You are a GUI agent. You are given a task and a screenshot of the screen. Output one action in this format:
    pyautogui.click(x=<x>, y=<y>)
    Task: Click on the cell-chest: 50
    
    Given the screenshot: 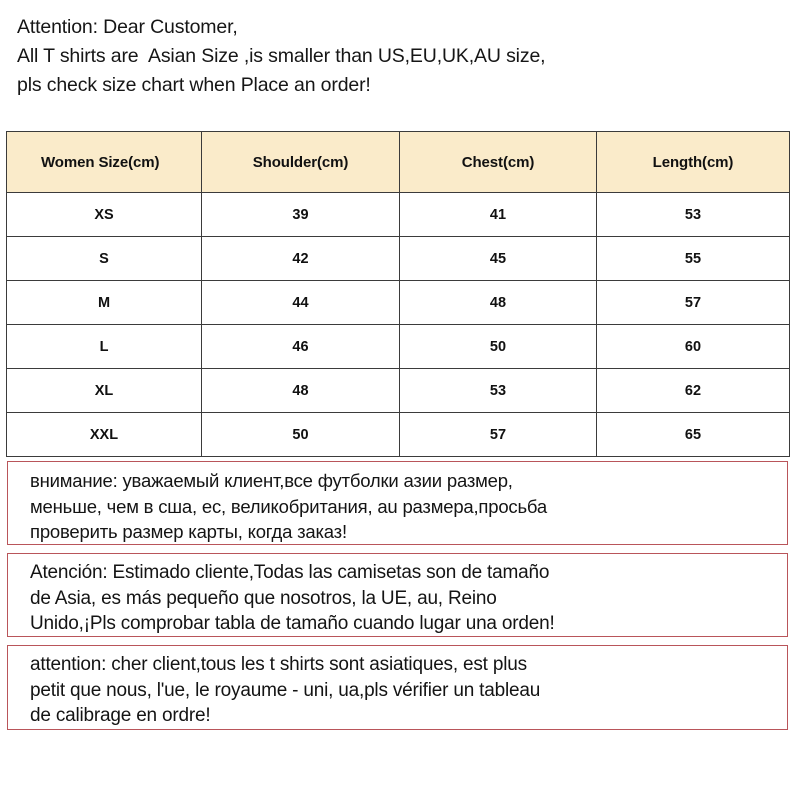 What is the action you would take?
    pyautogui.click(x=498, y=346)
    